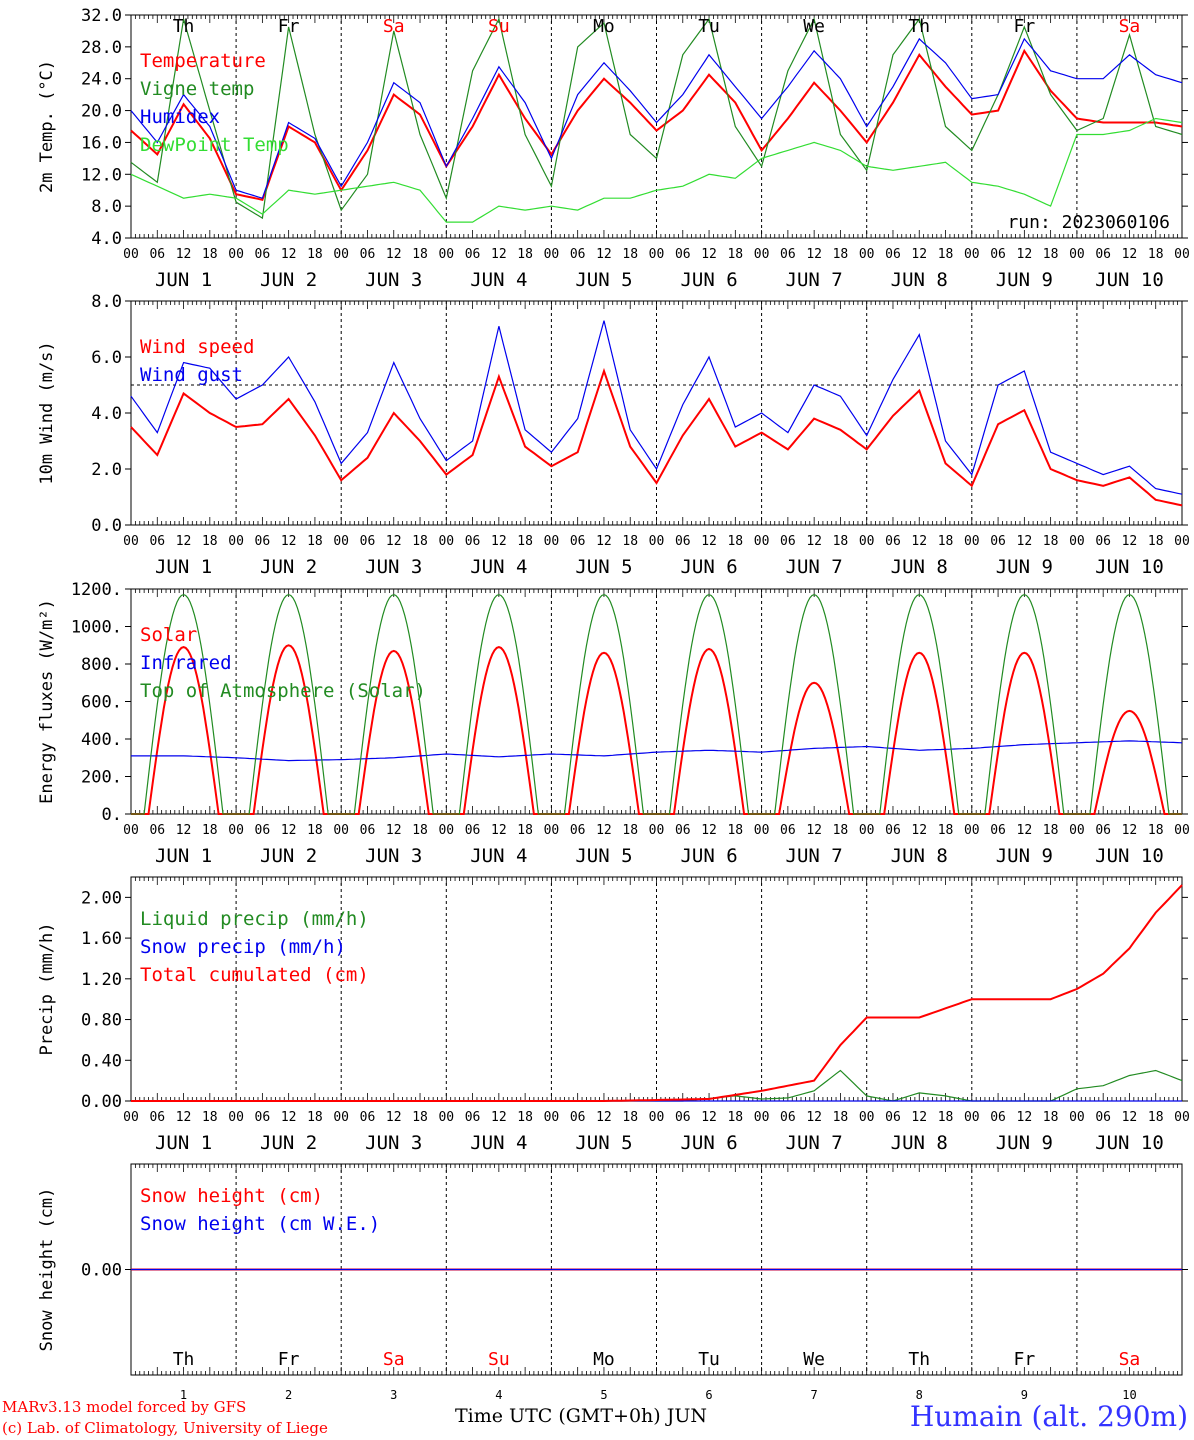 The image size is (1194, 1440). Describe the element at coordinates (656, 170) in the screenshot. I see `series-line-dewpoint-temp` at that location.